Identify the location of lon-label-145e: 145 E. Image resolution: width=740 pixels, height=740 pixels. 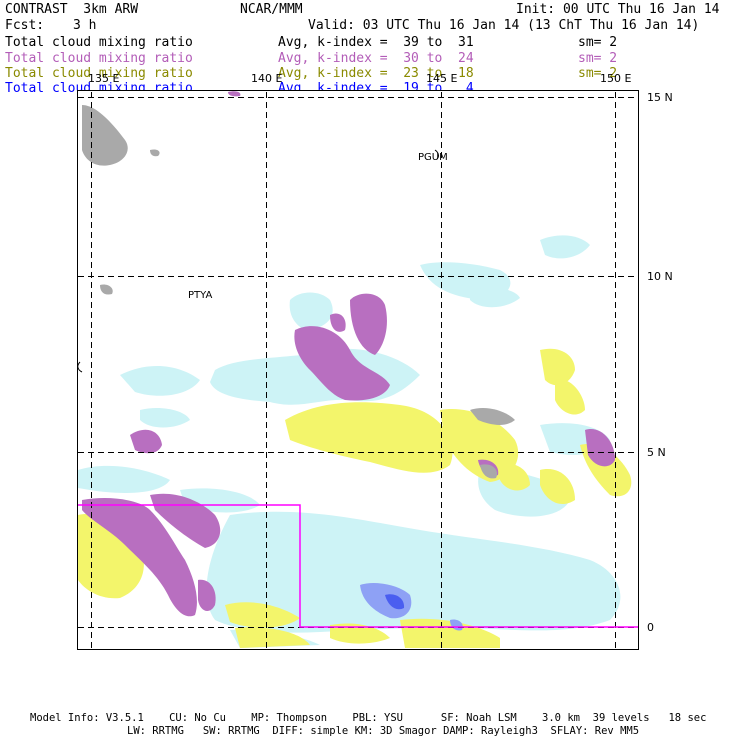
(442, 78).